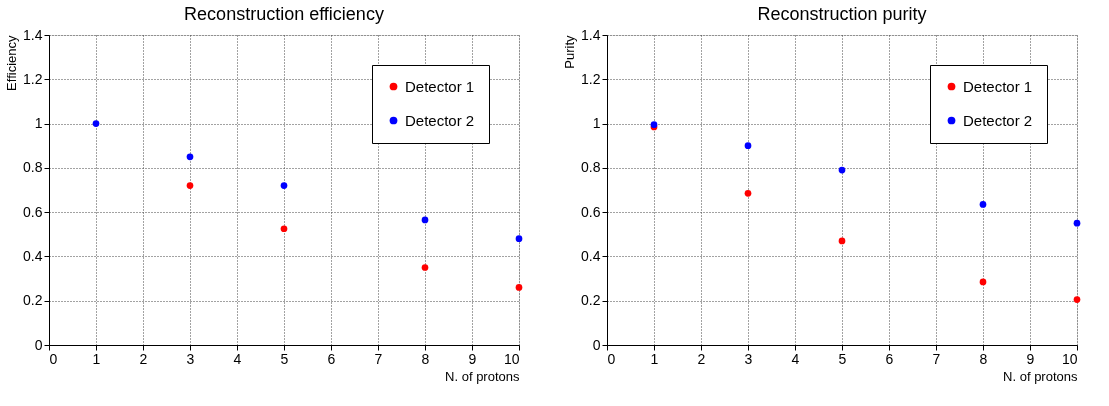 The height and width of the screenshot is (406, 1109). I want to click on y-axis-title: Efficiency, so click(12, 63).